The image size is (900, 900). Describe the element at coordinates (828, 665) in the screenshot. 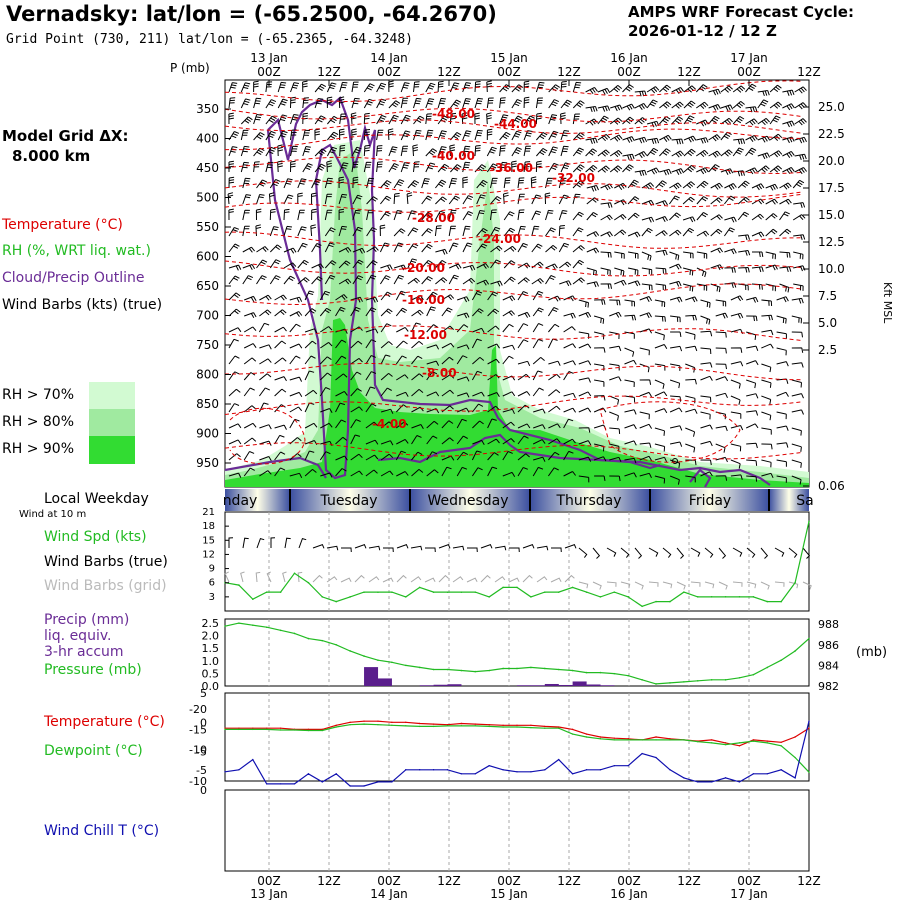

I see `pressure-tick-984: 984` at that location.